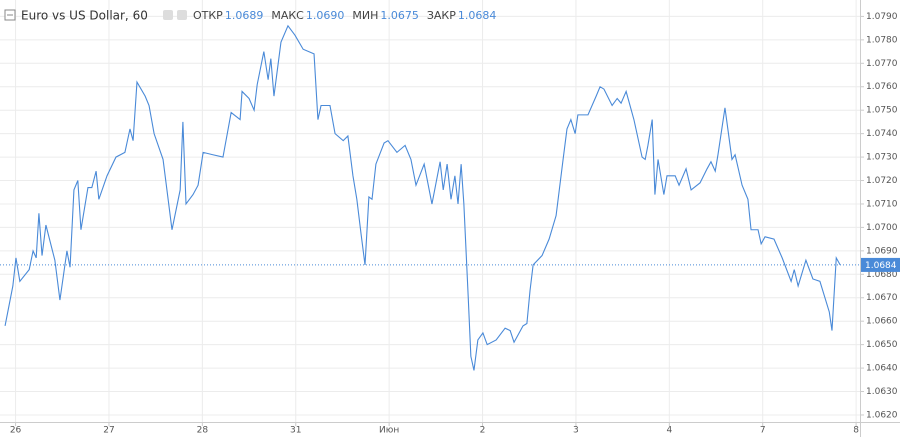  Describe the element at coordinates (203, 431) in the screenshot. I see `x-tick-label: 28` at that location.